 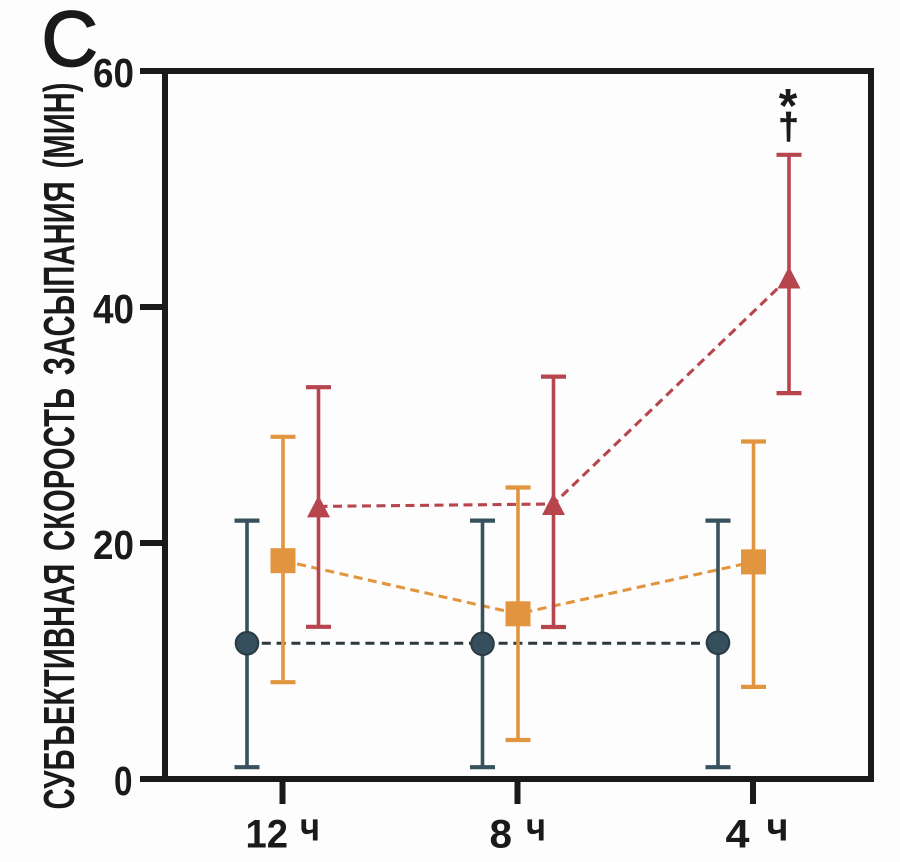 I want to click on svg-text: 0, so click(x=123, y=781).